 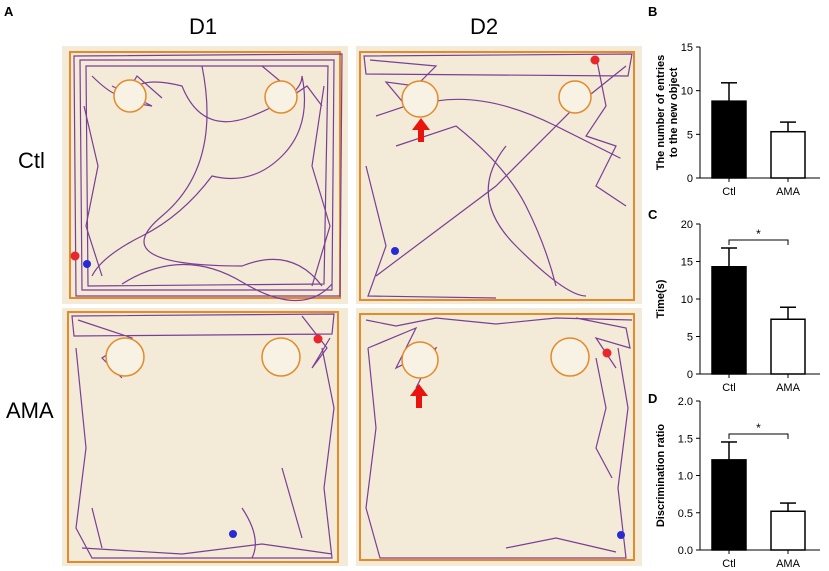 I want to click on trajectory, so click(x=498, y=176).